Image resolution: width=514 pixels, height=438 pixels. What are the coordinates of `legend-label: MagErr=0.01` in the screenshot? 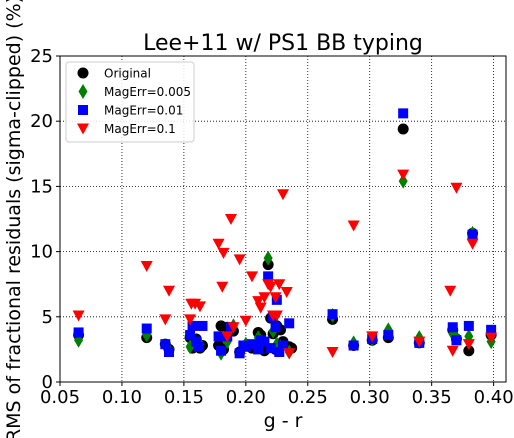 It's located at (143, 111).